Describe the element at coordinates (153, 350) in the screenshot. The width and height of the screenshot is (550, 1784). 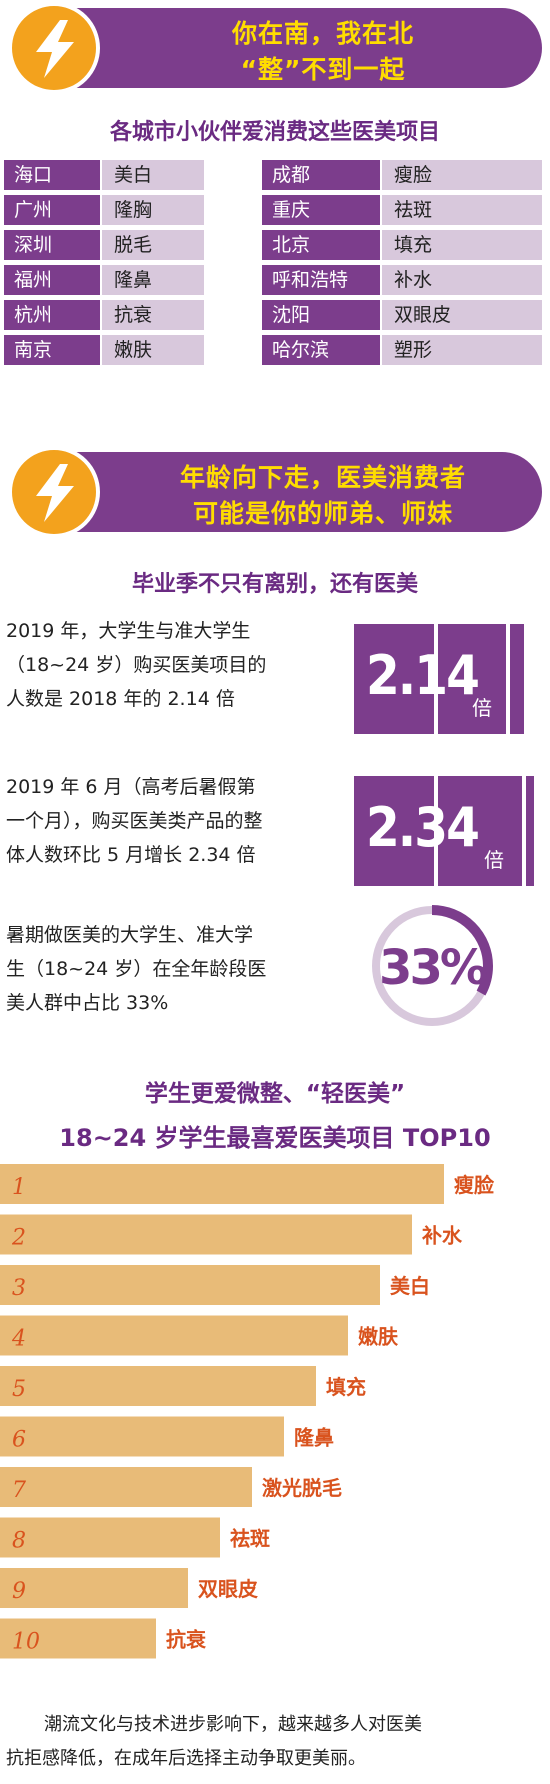
I see `city-favorite-item: 嫩肤` at that location.